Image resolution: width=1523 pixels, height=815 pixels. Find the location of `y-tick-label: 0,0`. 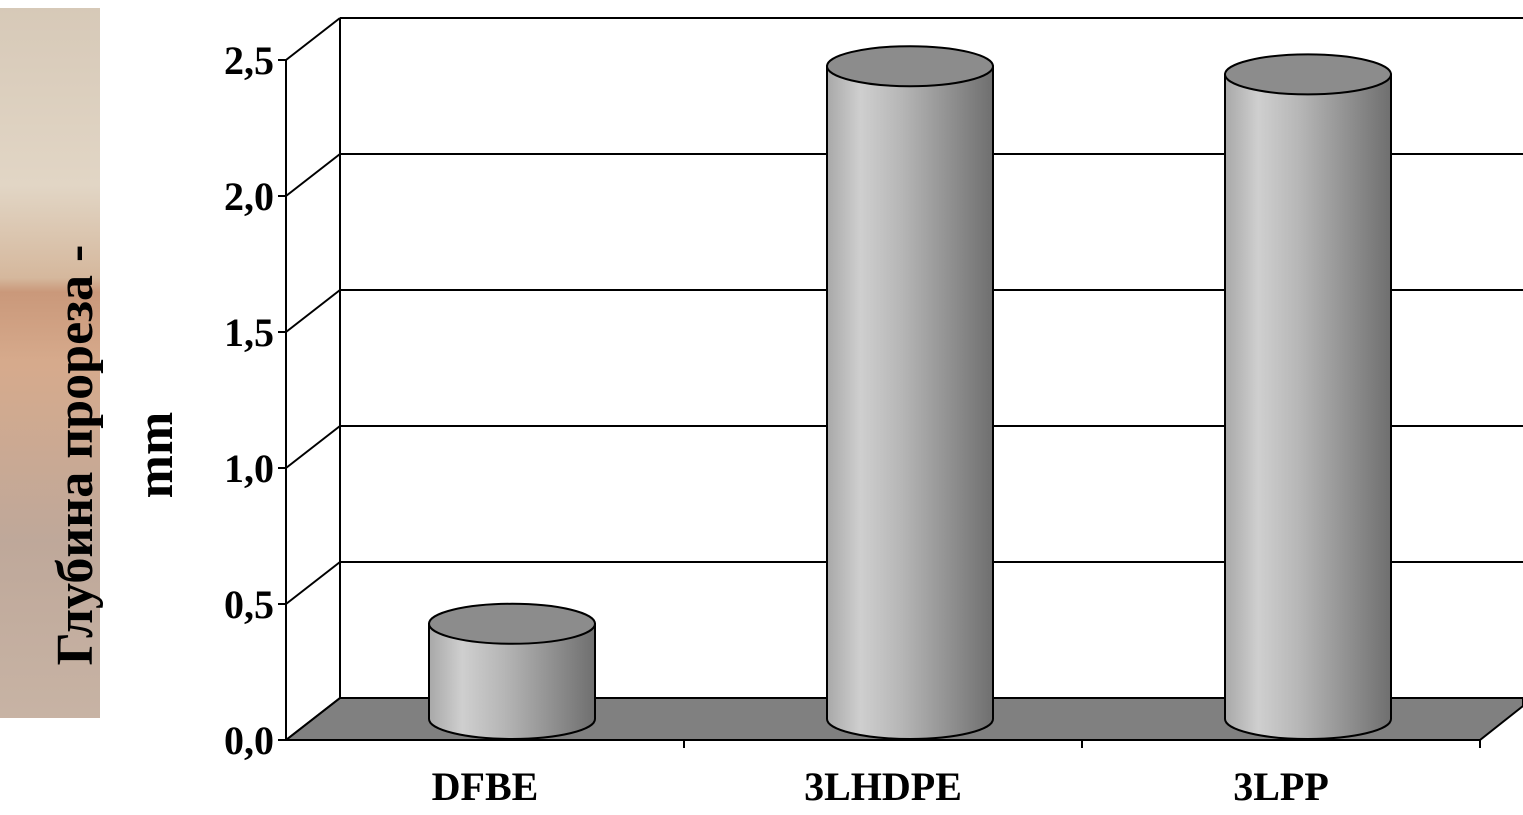

y-tick-label: 0,0 is located at coordinates (249, 740).